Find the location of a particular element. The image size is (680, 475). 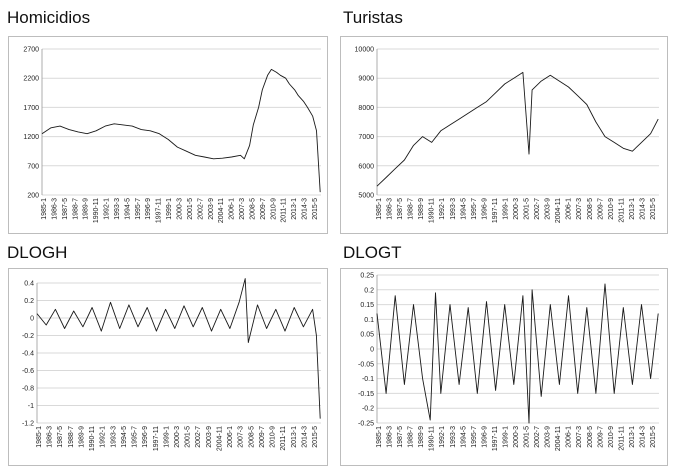

y-tick-label: 0.05 is located at coordinates (367, 335).